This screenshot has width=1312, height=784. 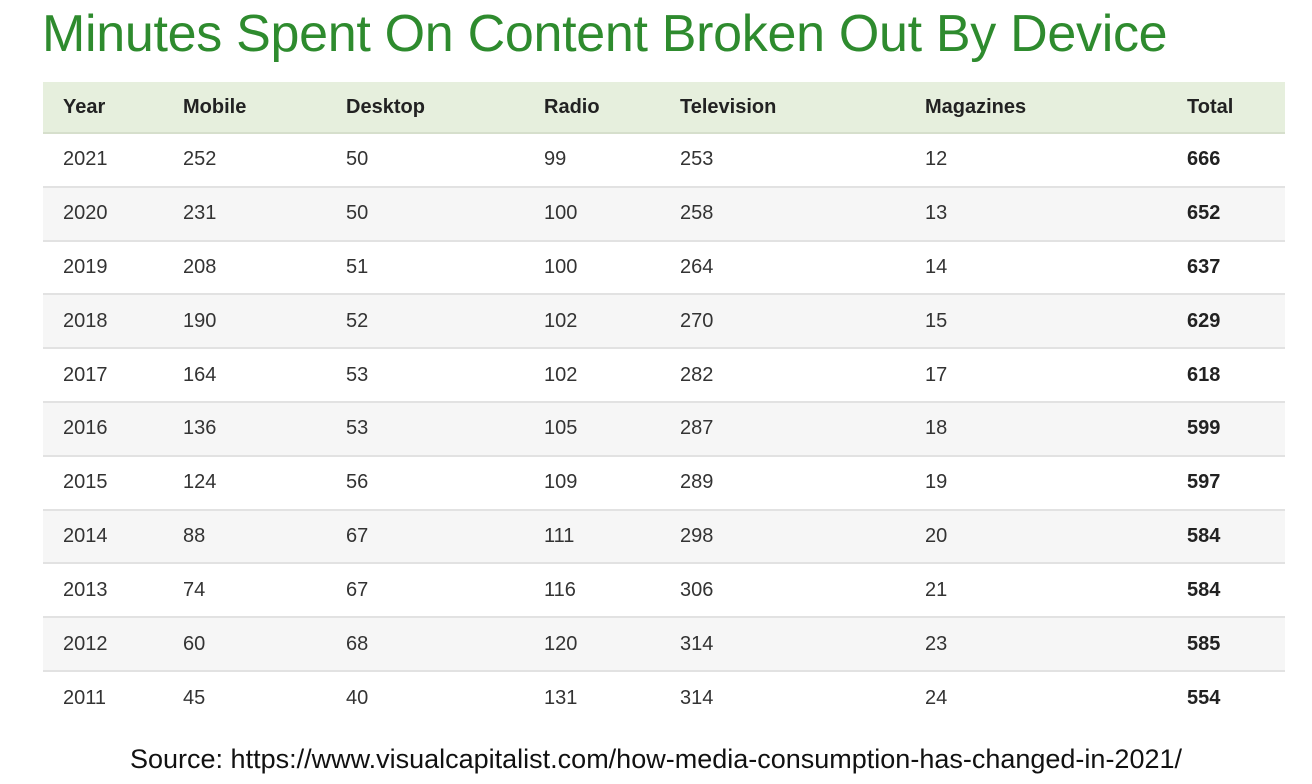 I want to click on cell-year: 2012, so click(x=85, y=643).